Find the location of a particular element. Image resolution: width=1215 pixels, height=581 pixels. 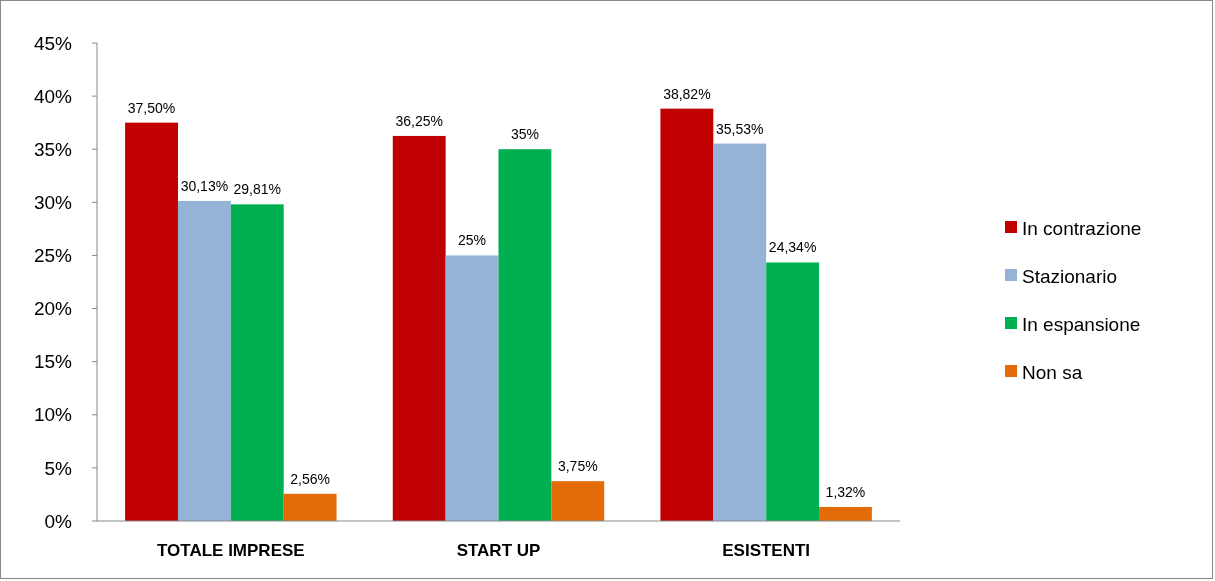

legend-label: In contrazione is located at coordinates (1082, 228).